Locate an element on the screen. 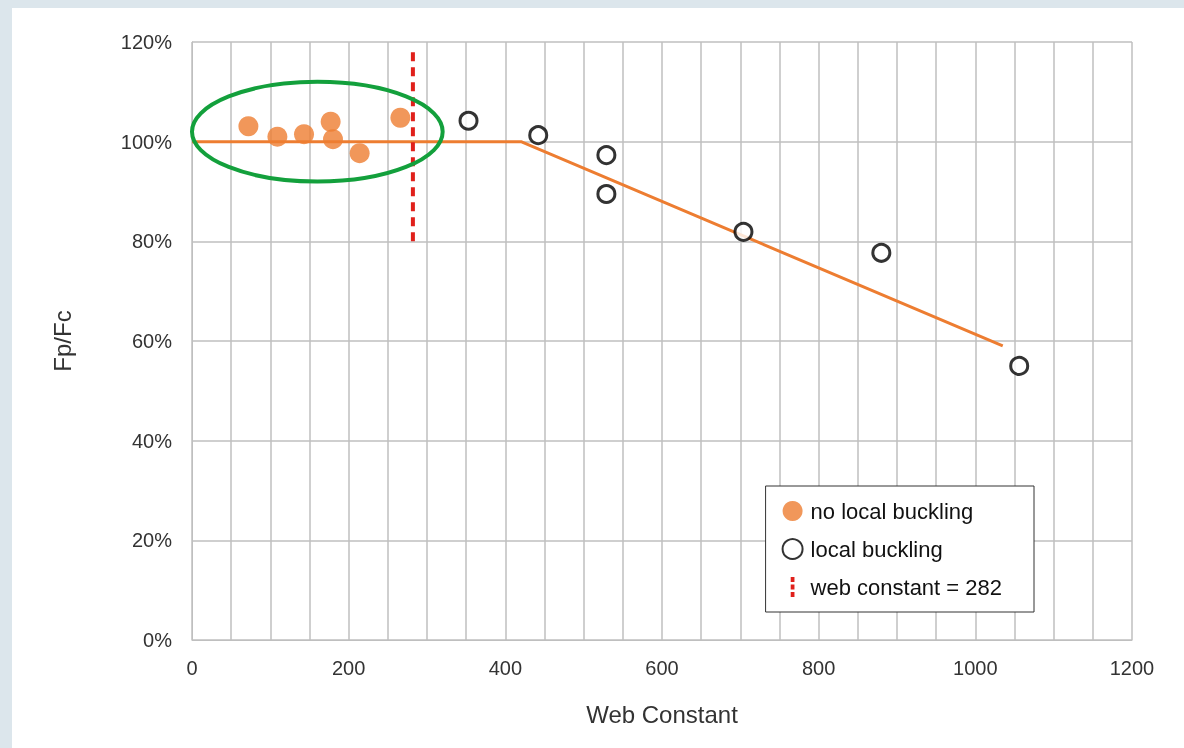  x-axis-title: Web Constant is located at coordinates (662, 714).